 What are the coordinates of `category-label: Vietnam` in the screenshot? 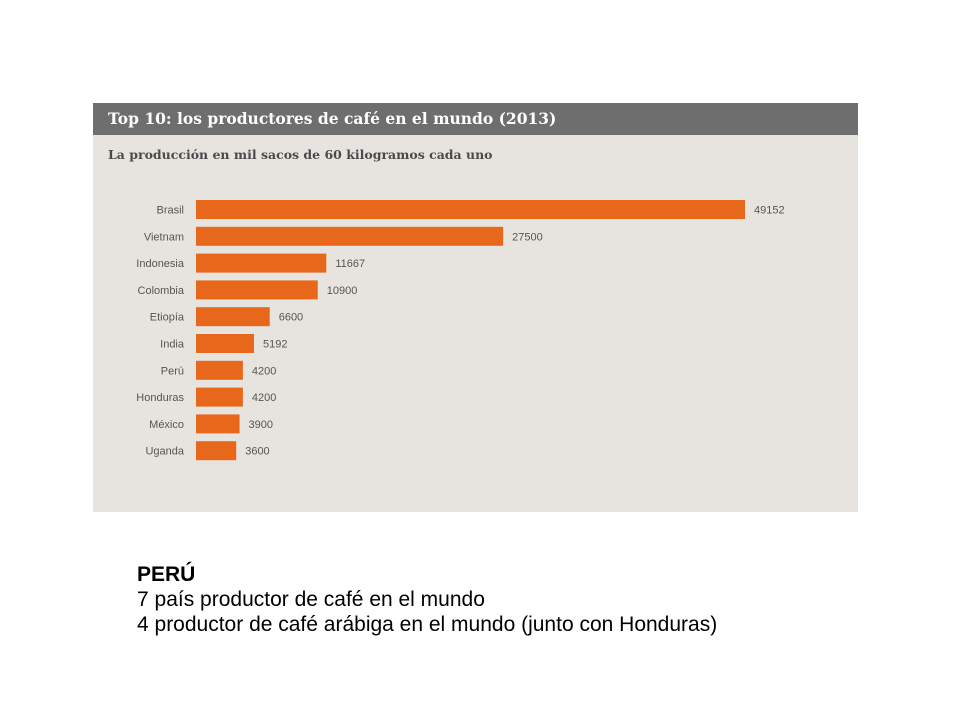 It's located at (164, 237).